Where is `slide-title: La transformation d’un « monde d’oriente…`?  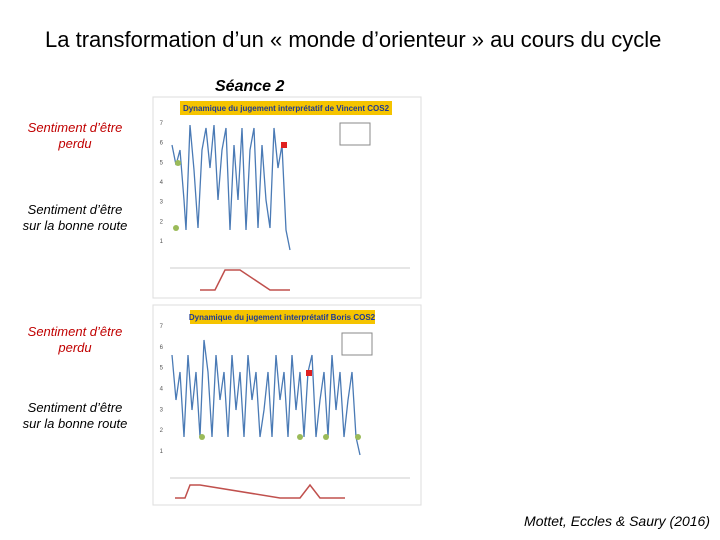
slide-title: La transformation d’un « monde d’oriente… is located at coordinates (353, 39).